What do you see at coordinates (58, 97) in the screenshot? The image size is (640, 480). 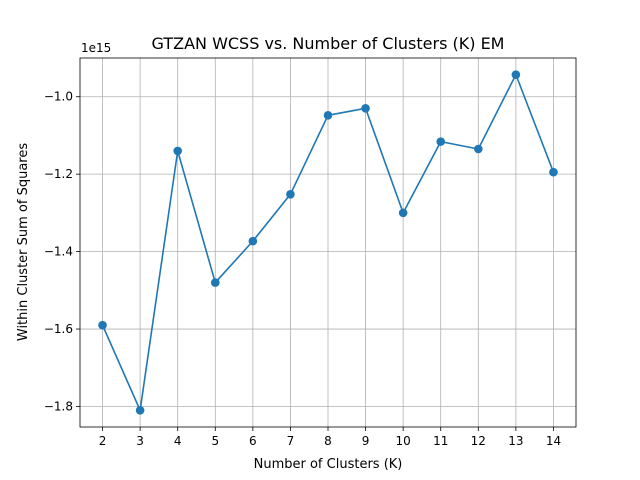 I see `y-tick-label: −1.0` at bounding box center [58, 97].